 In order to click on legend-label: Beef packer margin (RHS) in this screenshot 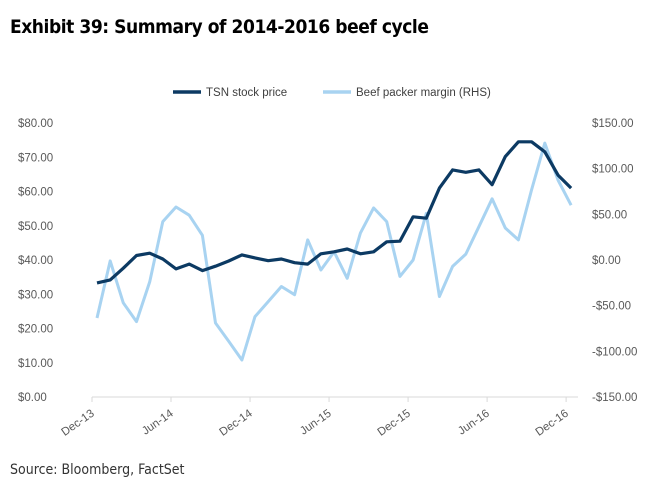, I will do `click(423, 93)`.